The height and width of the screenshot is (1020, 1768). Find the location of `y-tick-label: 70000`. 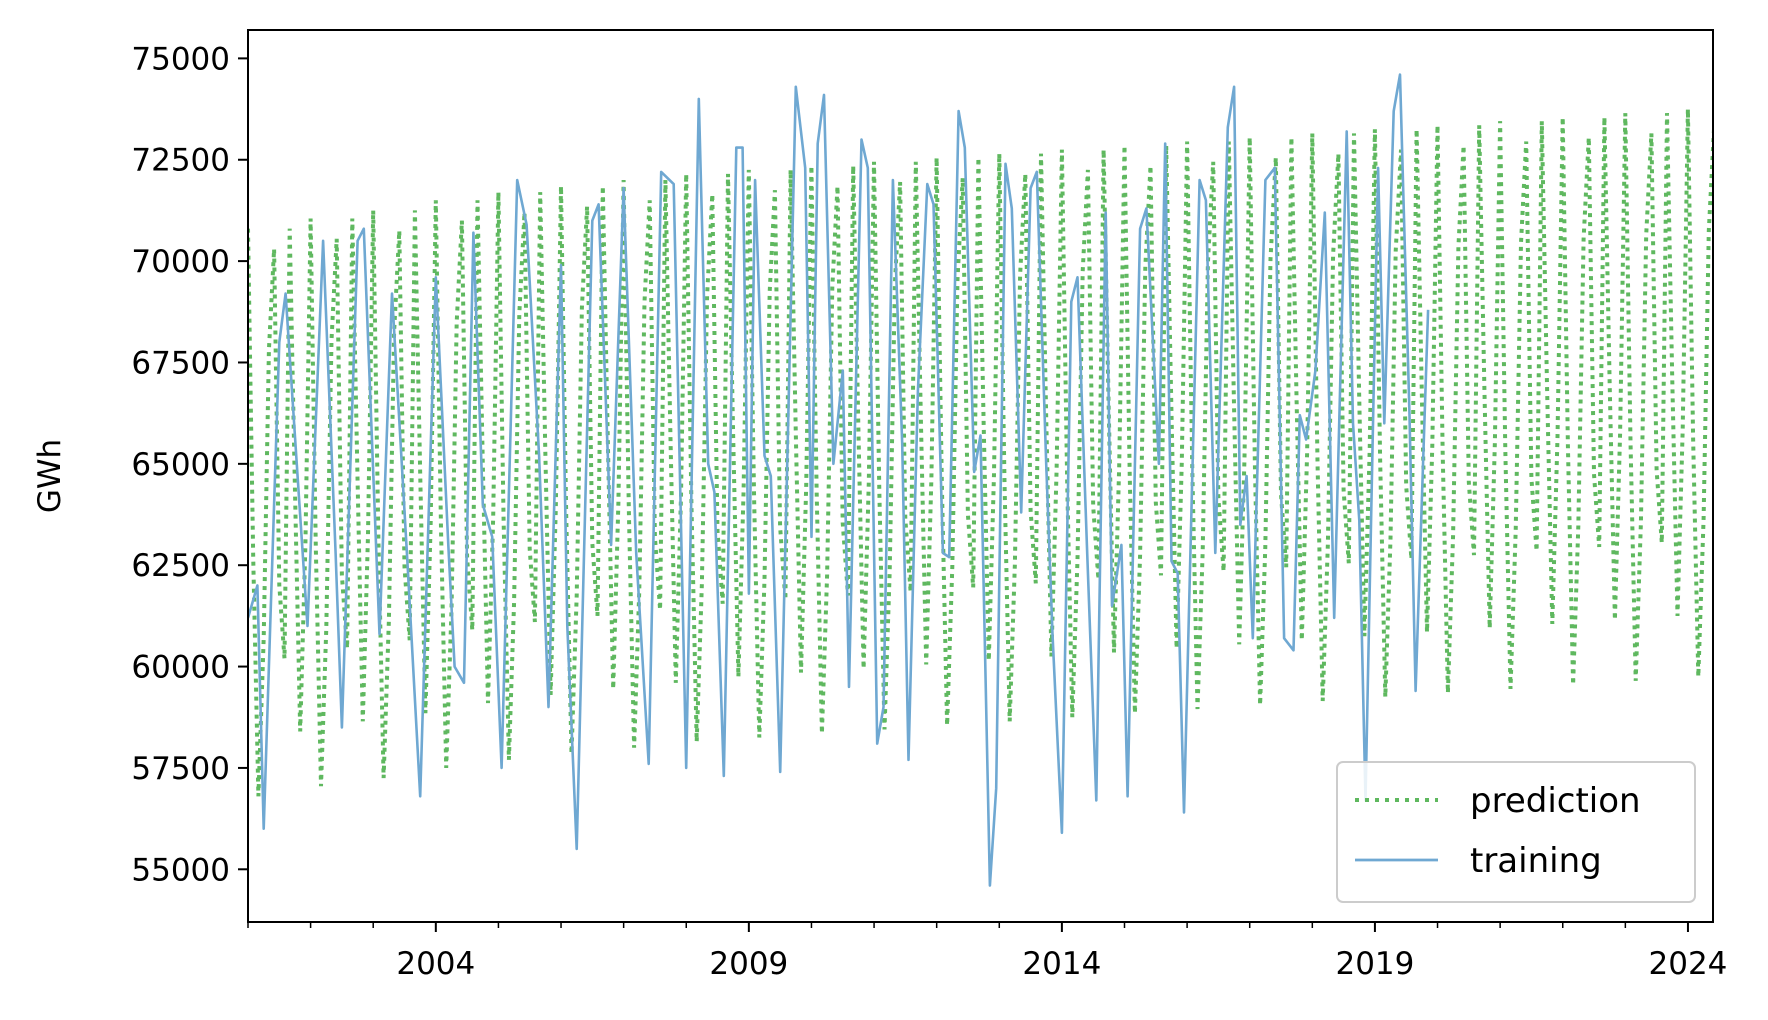

y-tick-label: 70000 is located at coordinates (180, 262).